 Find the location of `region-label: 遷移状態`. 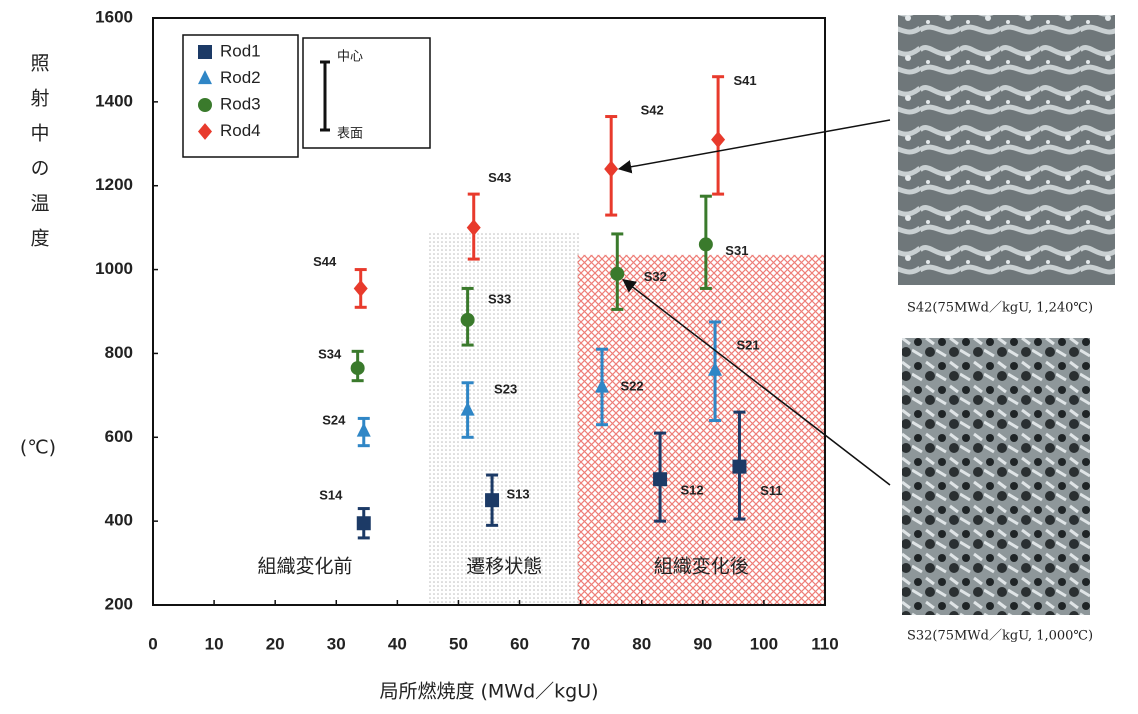

region-label: 遷移状態 is located at coordinates (504, 567).